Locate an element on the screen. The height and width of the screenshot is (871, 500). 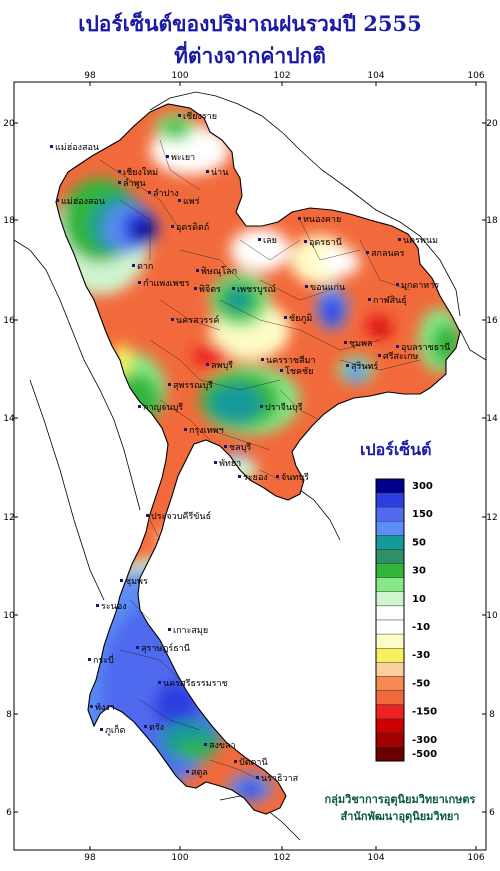
province-label: ลำพูน is located at coordinates (134, 183).